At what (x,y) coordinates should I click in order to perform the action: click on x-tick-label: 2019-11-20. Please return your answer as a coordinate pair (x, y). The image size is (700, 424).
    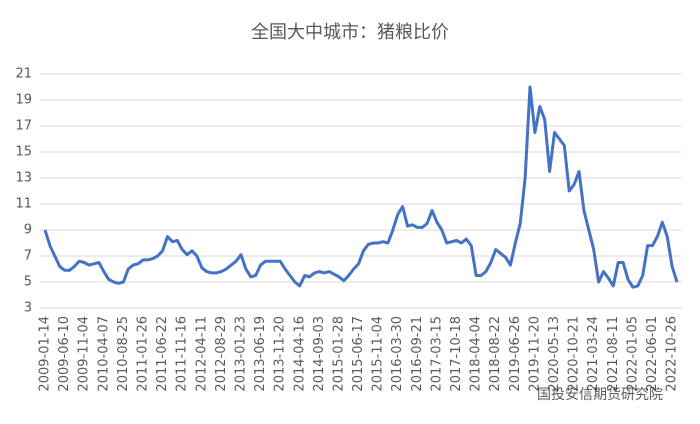
    Looking at the image, I should click on (534, 354).